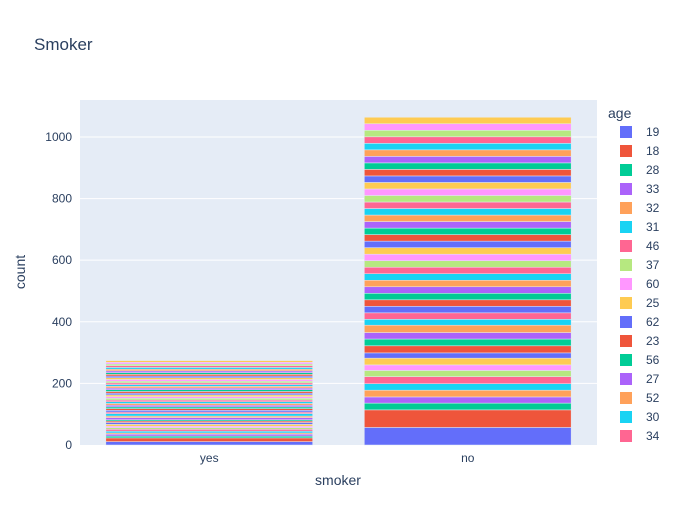 The width and height of the screenshot is (679, 525). What do you see at coordinates (640, 303) in the screenshot?
I see `legend-item-25: 25` at bounding box center [640, 303].